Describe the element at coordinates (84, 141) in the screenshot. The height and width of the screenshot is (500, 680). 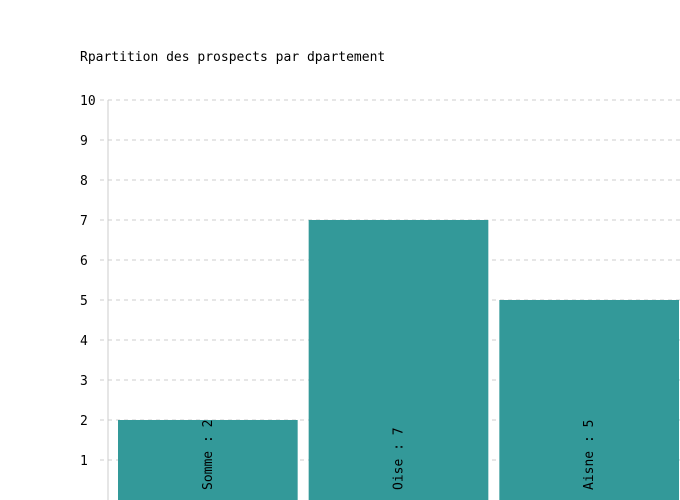
I see `y-tick-label: 9` at that location.